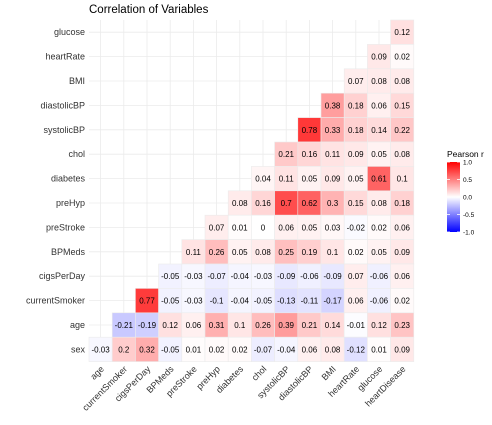  I want to click on cell-value-label: 0.33, so click(333, 130).